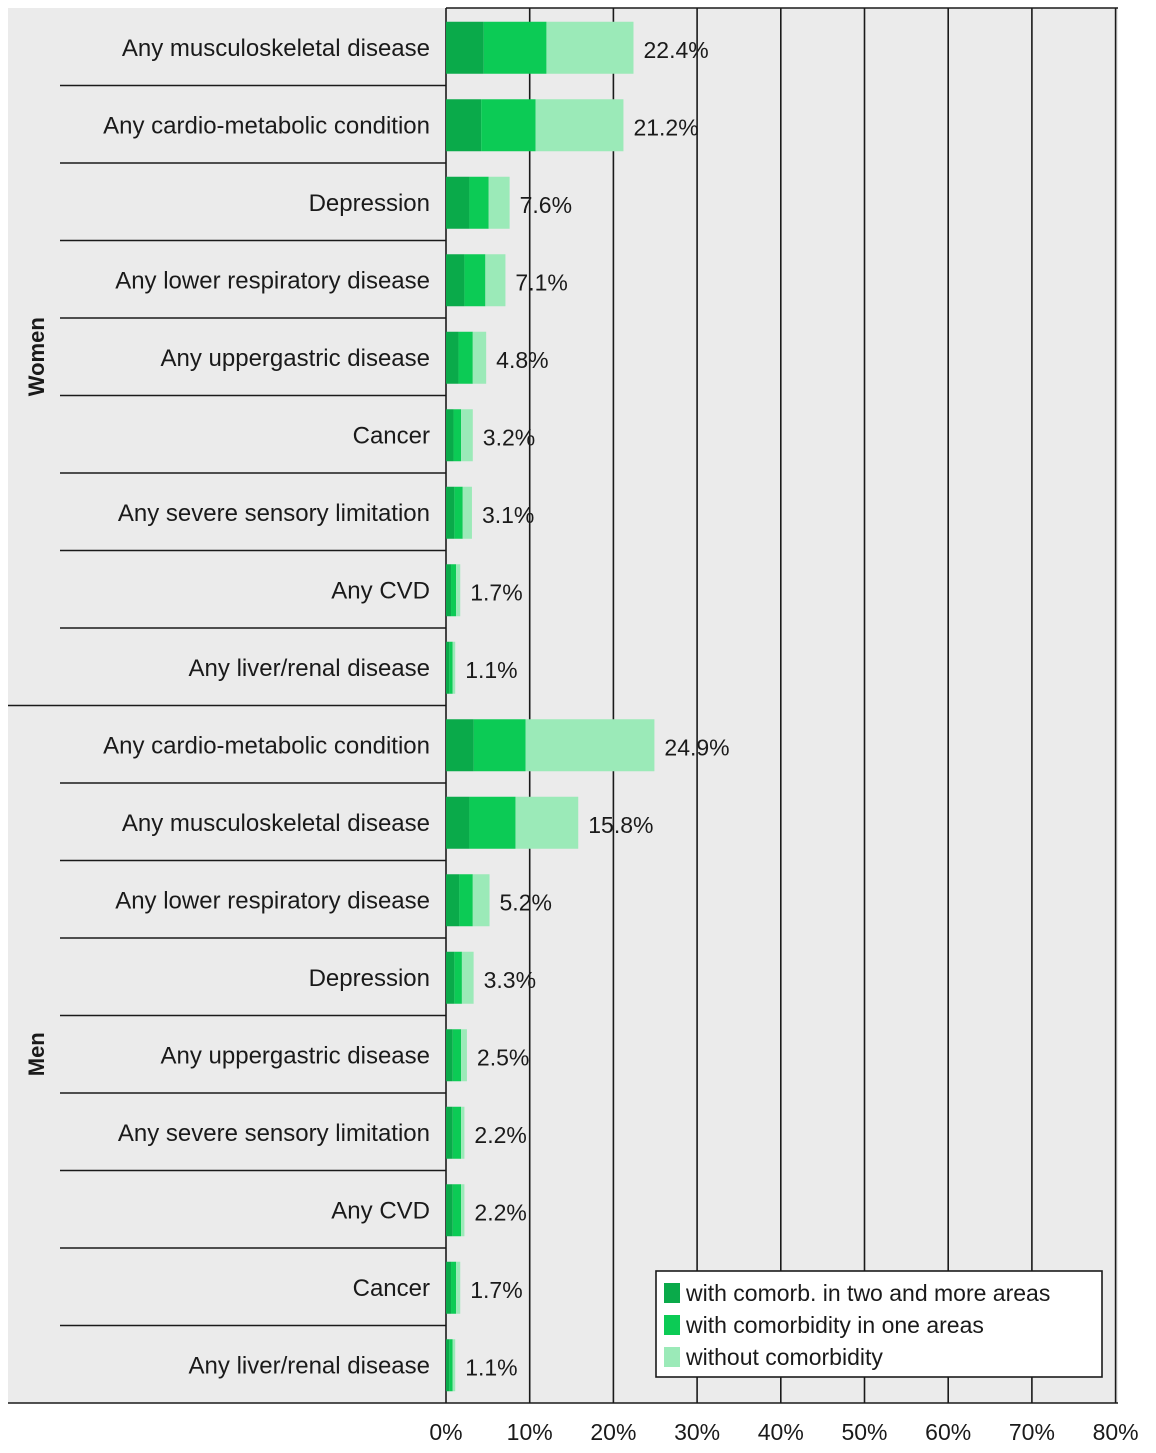 Image resolution: width=1156 pixels, height=1453 pixels. I want to click on group-labels: Women Men, so click(36, 696).